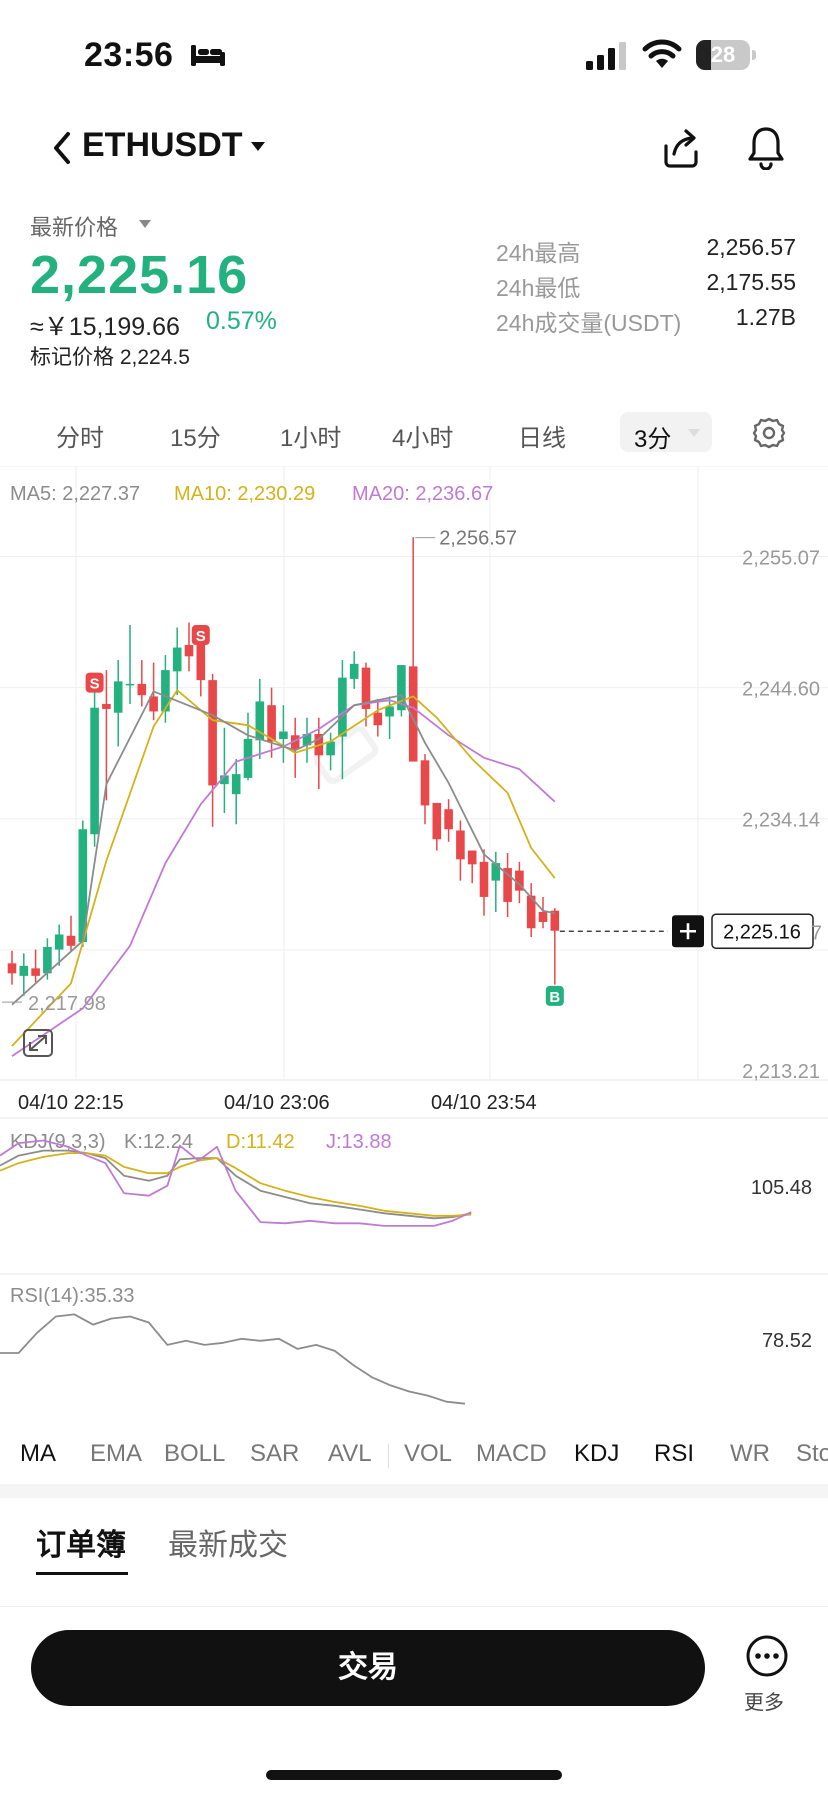  I want to click on indicator-tab-boll: BOLL, so click(195, 1453).